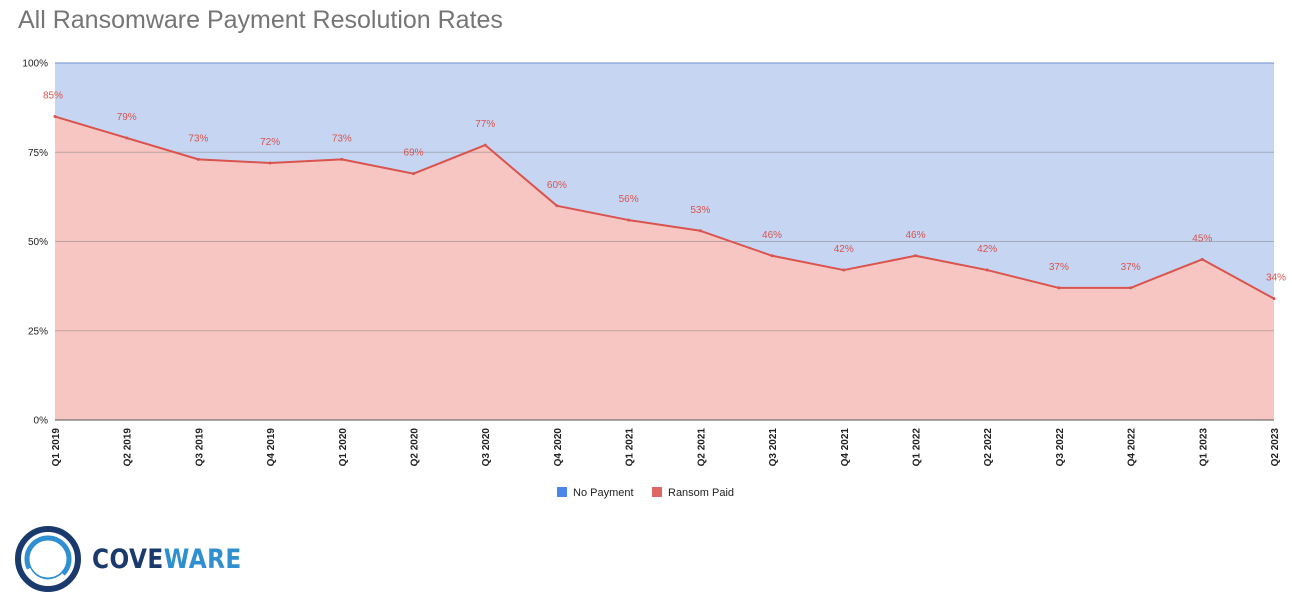 The height and width of the screenshot is (598, 1292). What do you see at coordinates (53, 96) in the screenshot?
I see `data-label: 85%` at bounding box center [53, 96].